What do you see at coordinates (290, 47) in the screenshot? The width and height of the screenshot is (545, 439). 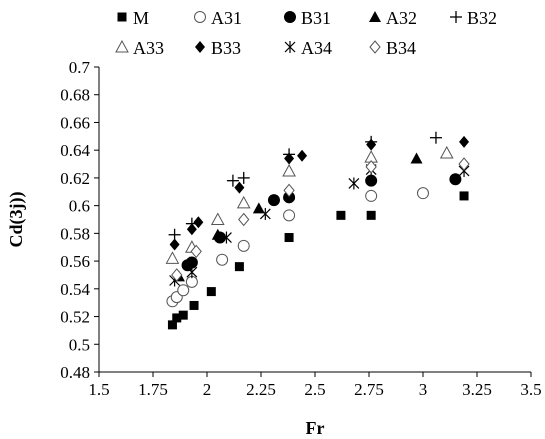 I see `legend-marker-a34` at bounding box center [290, 47].